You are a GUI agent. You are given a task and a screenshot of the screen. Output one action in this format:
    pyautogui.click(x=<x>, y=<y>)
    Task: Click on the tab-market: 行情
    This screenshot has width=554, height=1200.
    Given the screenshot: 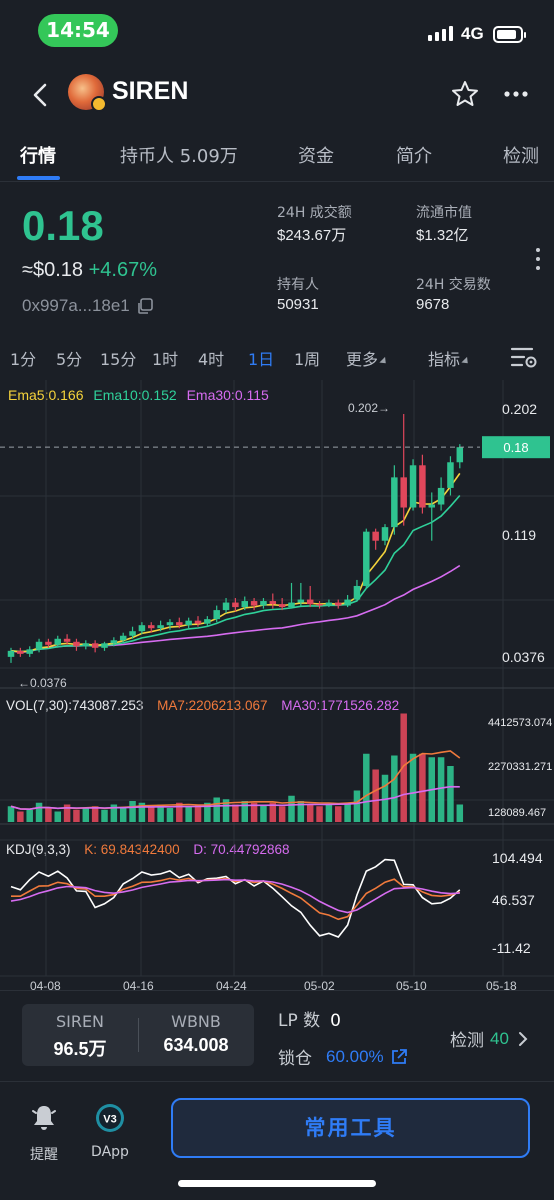 What is the action you would take?
    pyautogui.click(x=38, y=156)
    